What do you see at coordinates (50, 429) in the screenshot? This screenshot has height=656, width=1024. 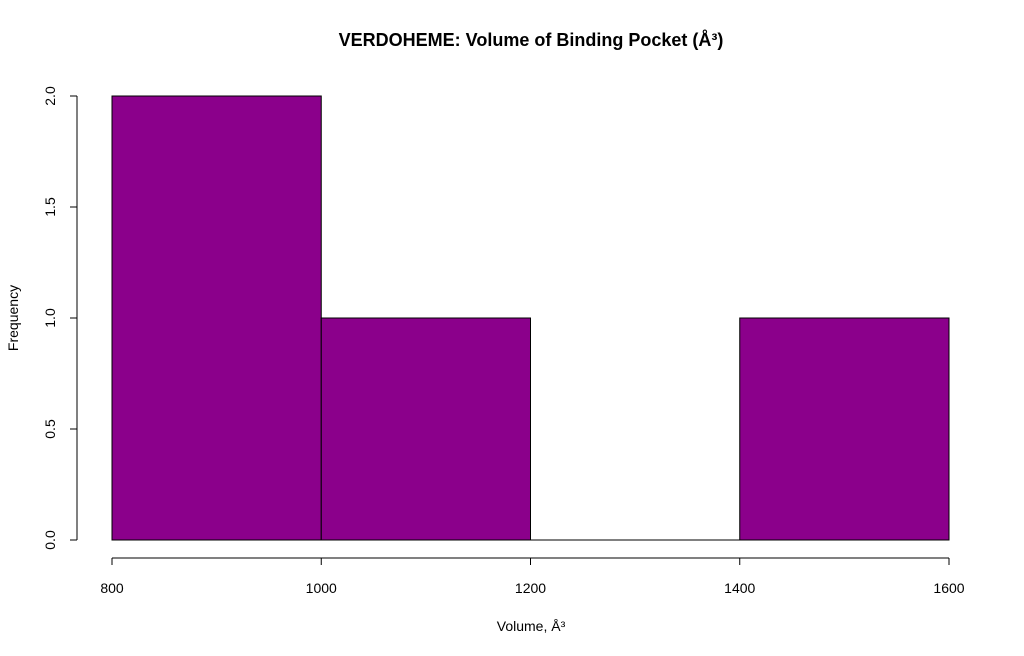 I see `y-tick-label: 0.5` at bounding box center [50, 429].